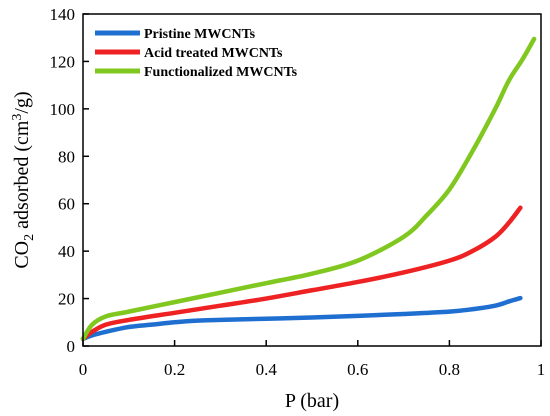  I want to click on x-axis: 0 0.2 0.4 0.6 0.8 1, so click(312, 359).